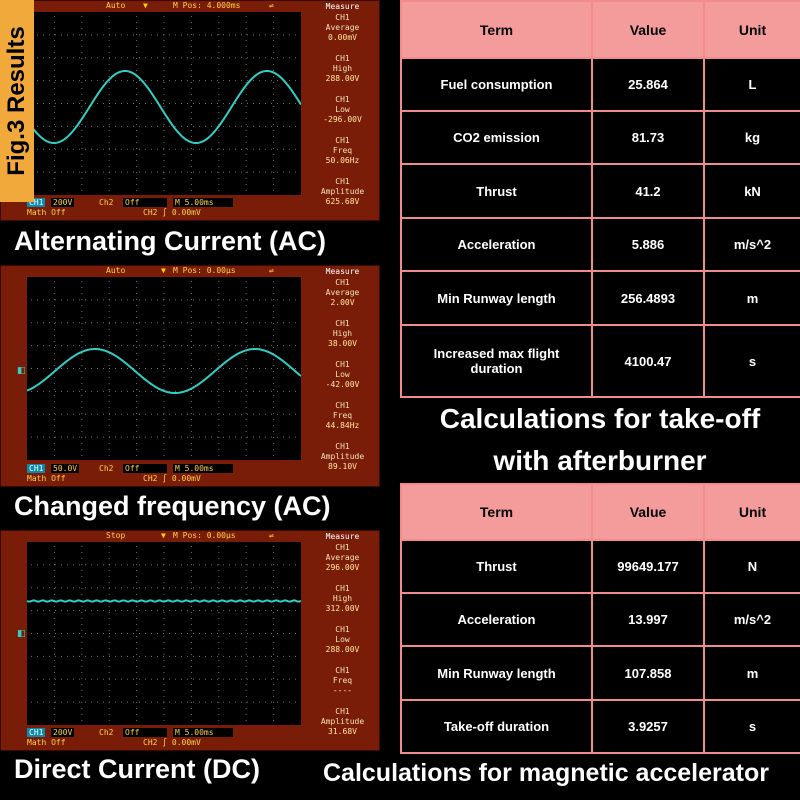 The image size is (800, 800). Describe the element at coordinates (170, 241) in the screenshot. I see `caption-ac: Alternating Current (AC)` at that location.